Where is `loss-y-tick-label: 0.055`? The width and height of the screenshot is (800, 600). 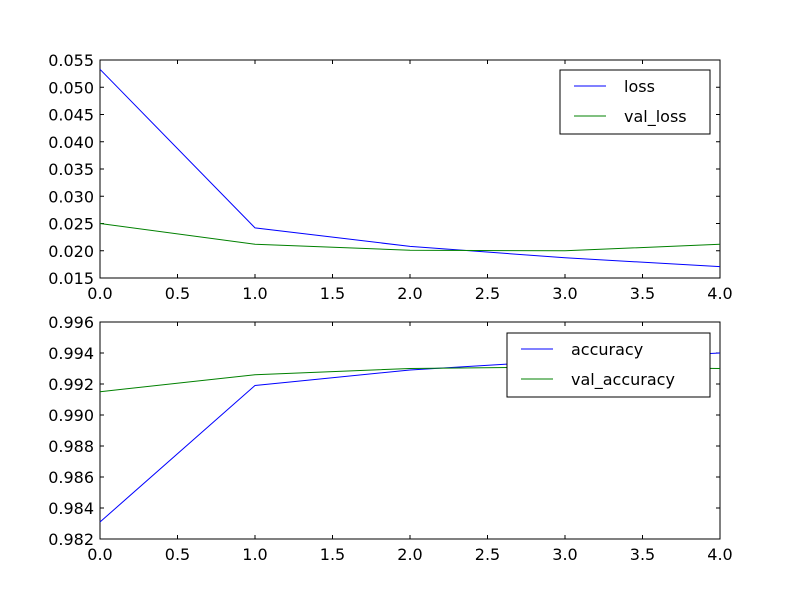
loss-y-tick-label: 0.055 is located at coordinates (71, 60).